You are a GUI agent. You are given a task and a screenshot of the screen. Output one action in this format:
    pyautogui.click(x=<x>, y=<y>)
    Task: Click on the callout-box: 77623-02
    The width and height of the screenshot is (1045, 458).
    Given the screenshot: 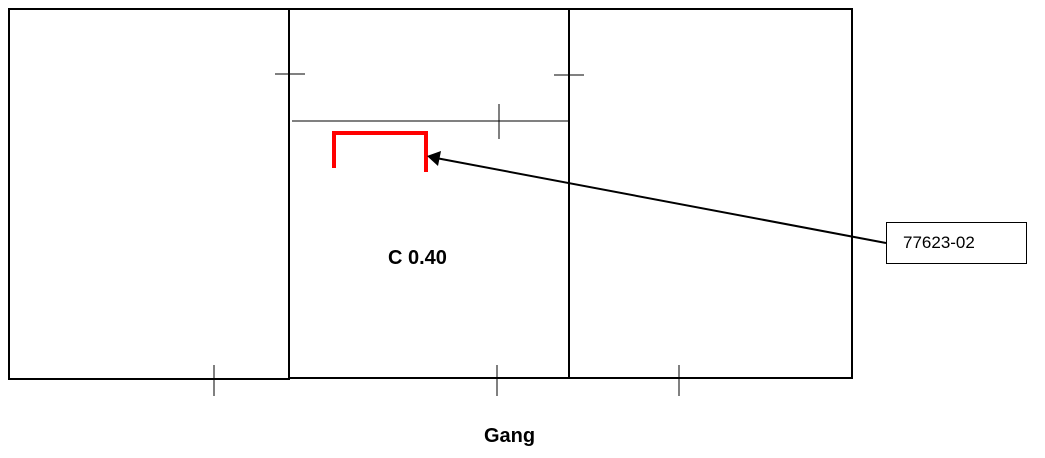 What is the action you would take?
    pyautogui.click(x=956, y=243)
    